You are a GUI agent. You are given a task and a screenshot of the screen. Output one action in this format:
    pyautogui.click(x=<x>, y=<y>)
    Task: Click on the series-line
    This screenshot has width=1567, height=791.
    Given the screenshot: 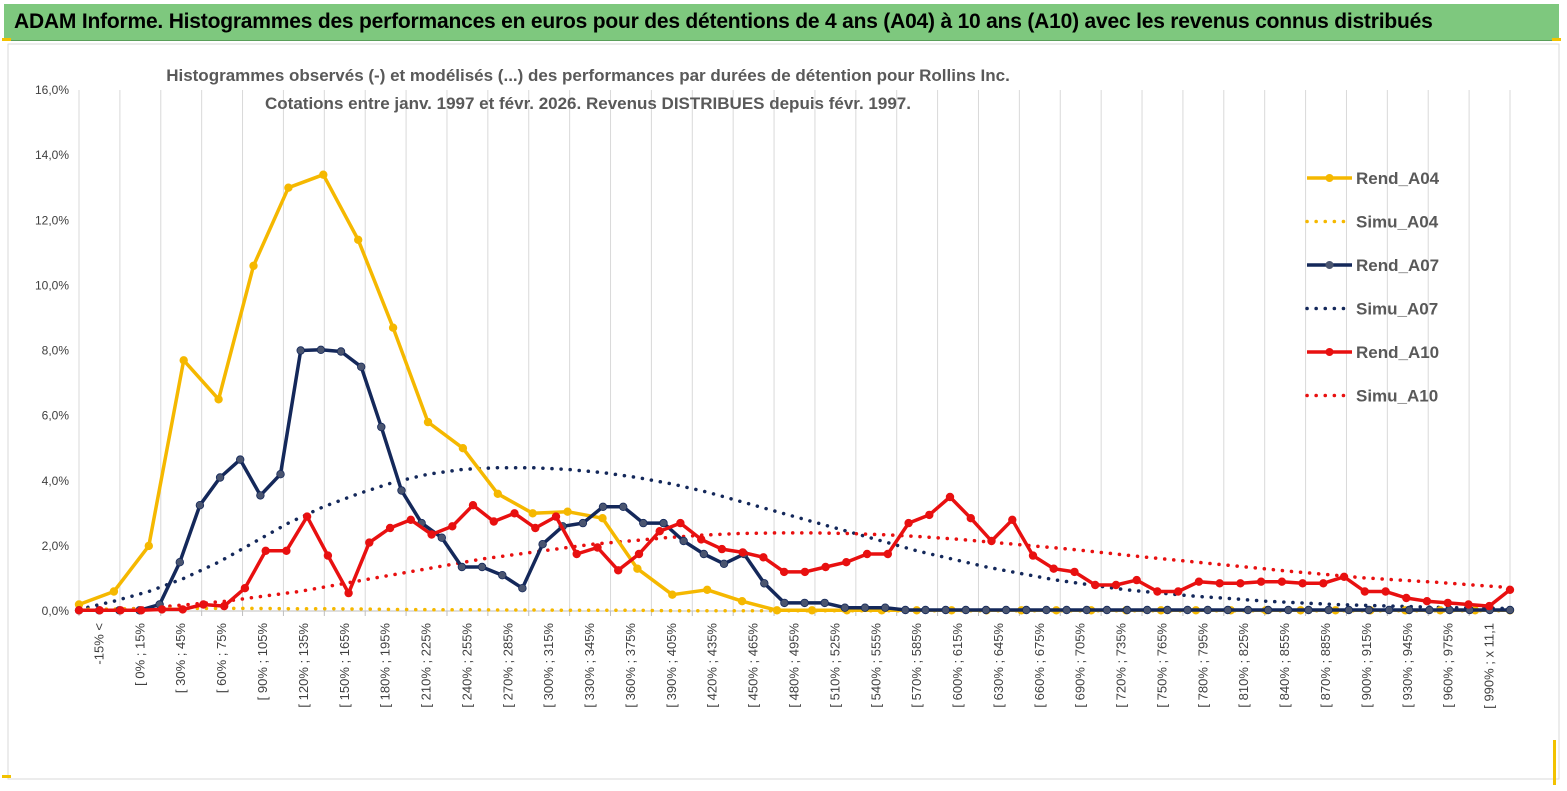 What is the action you would take?
    pyautogui.click(x=795, y=554)
    